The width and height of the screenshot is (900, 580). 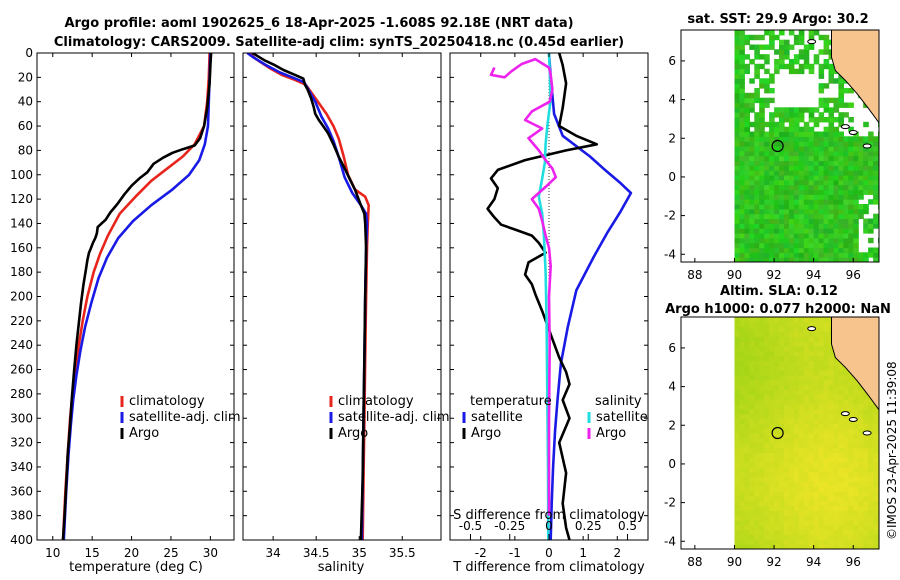 I want to click on x-tick-label: 10, so click(x=52, y=553).